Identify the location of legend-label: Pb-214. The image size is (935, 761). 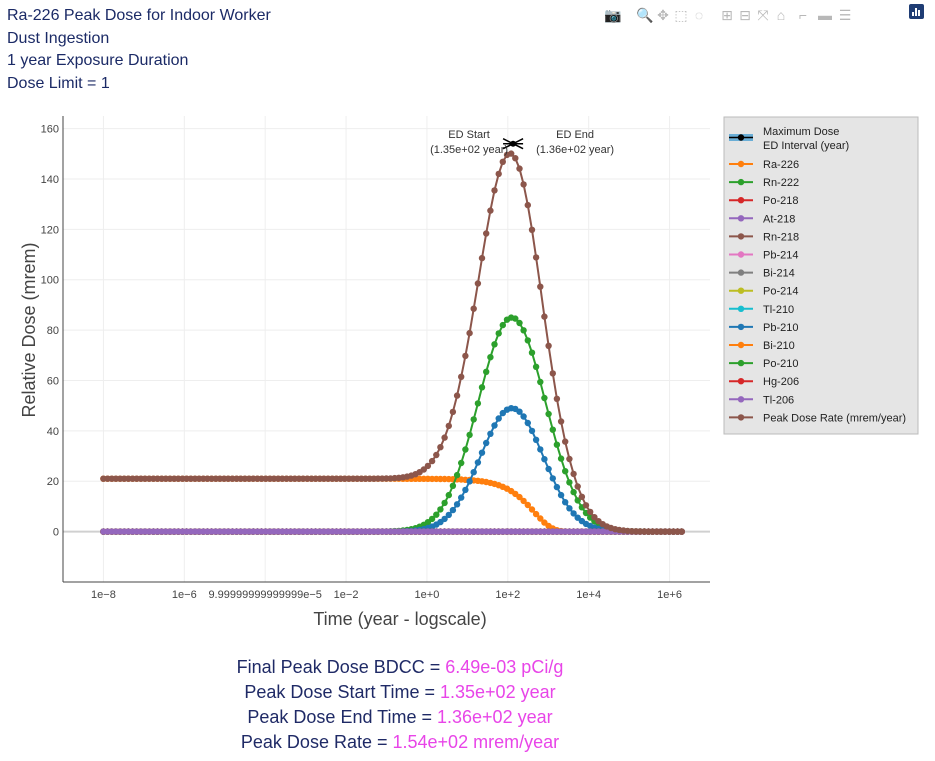
(780, 256).